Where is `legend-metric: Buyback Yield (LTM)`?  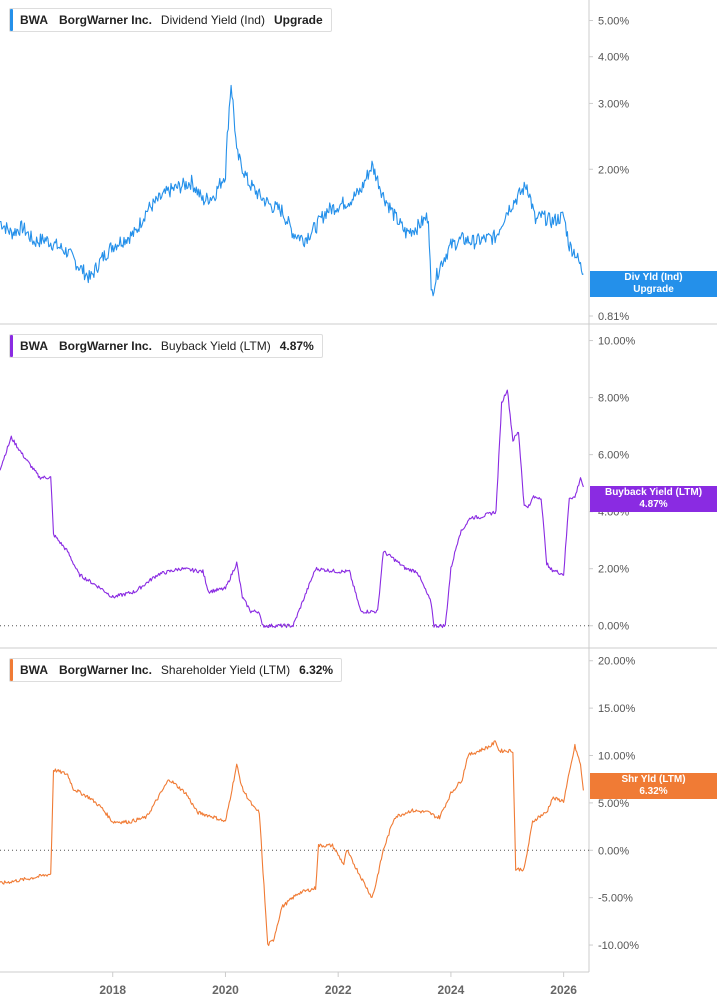
legend-metric: Buyback Yield (LTM) is located at coordinates (215, 346).